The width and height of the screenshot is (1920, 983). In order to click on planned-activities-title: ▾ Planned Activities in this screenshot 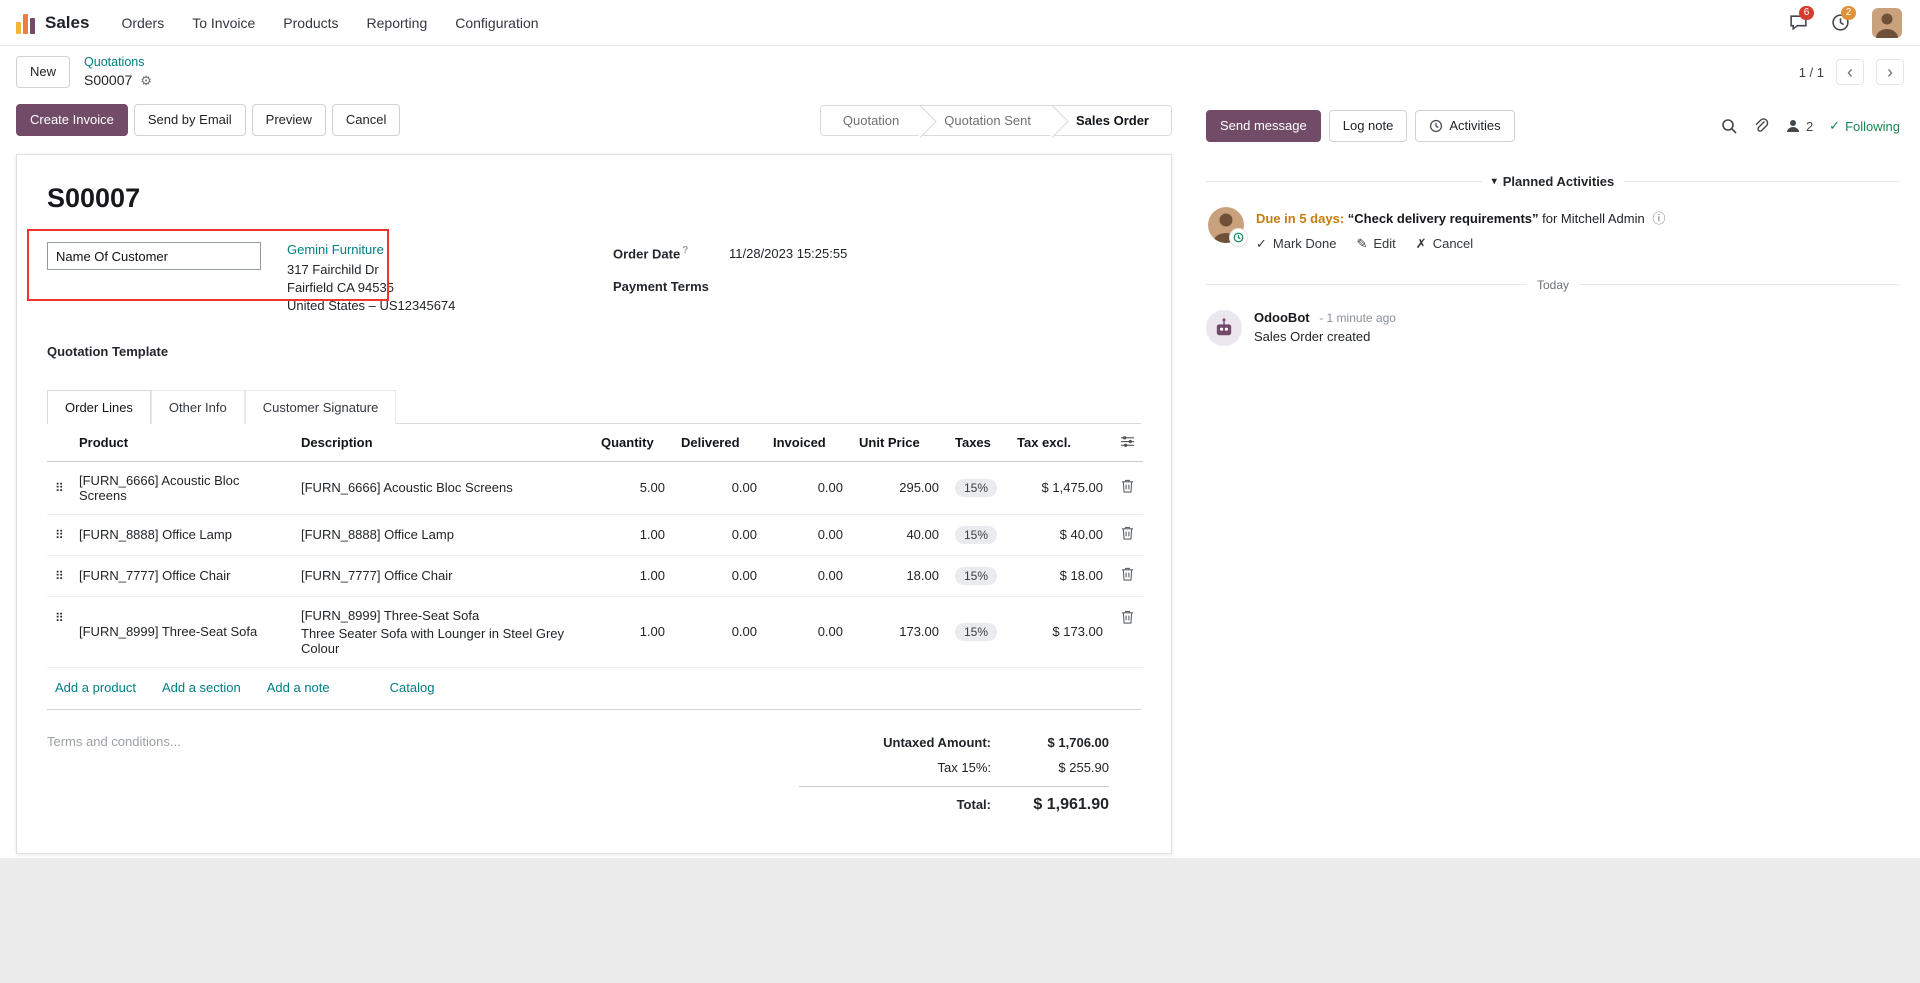, I will do `click(1553, 181)`.